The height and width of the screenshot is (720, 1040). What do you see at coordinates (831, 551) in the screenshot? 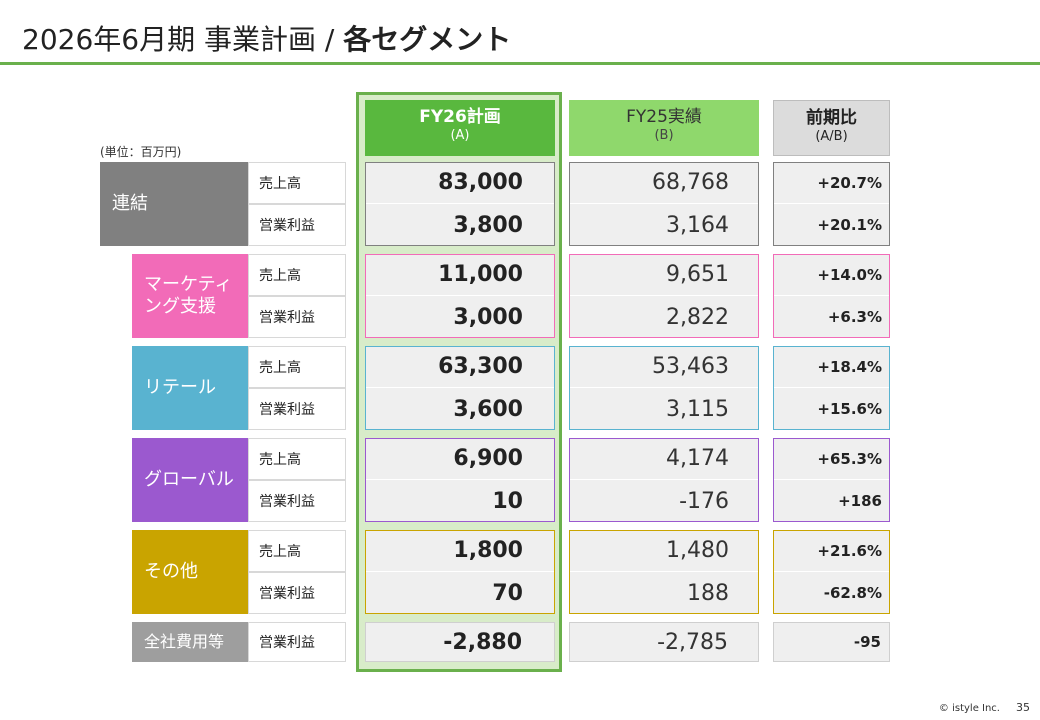
I see `ratio-value: +21.6%` at bounding box center [831, 551].